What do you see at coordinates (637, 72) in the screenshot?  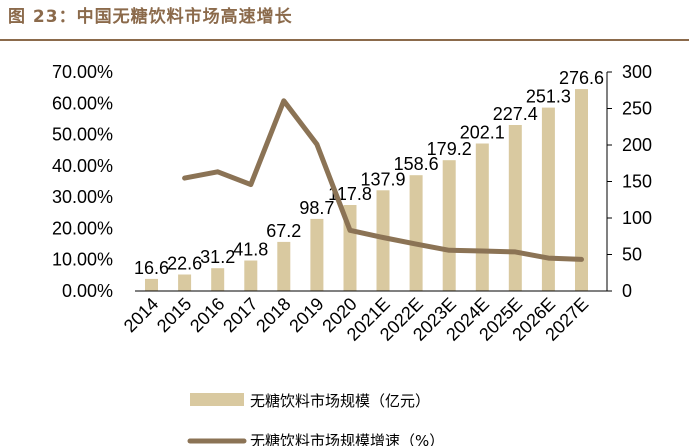 I see `right-tick-label: 300` at bounding box center [637, 72].